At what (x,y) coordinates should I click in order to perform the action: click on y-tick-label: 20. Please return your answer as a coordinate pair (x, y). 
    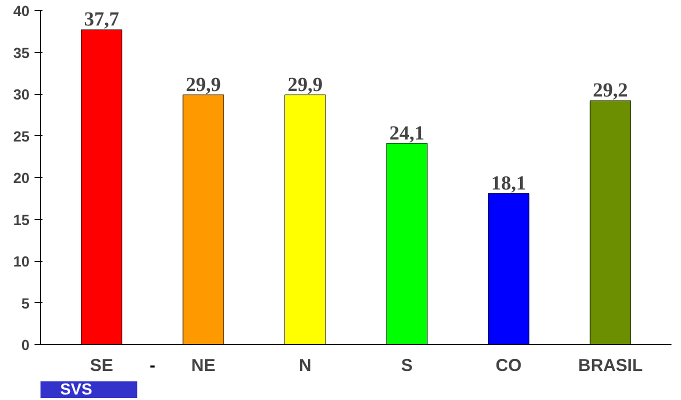
    Looking at the image, I should click on (21, 179).